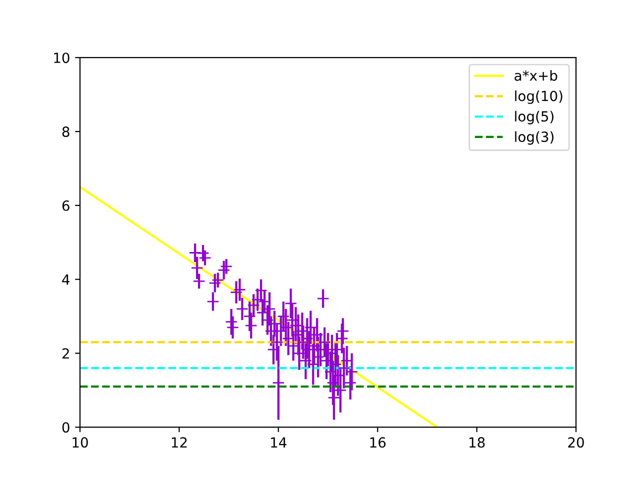  What do you see at coordinates (576, 442) in the screenshot?
I see `x-tick-label: 20` at bounding box center [576, 442].